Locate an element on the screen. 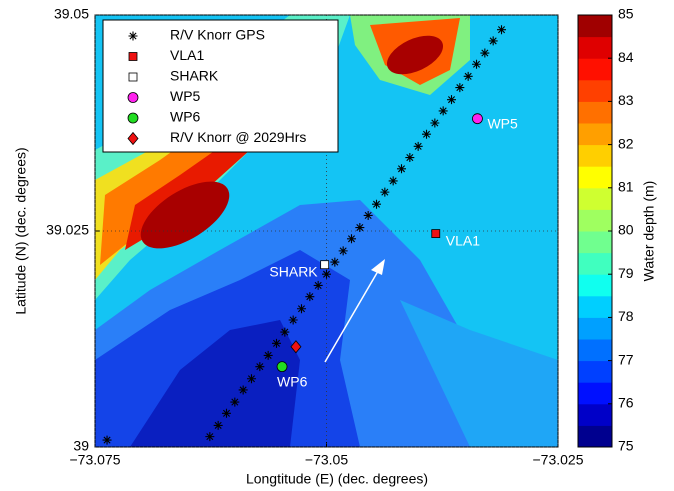  colorbar-tick-label: 83 is located at coordinates (626, 100).